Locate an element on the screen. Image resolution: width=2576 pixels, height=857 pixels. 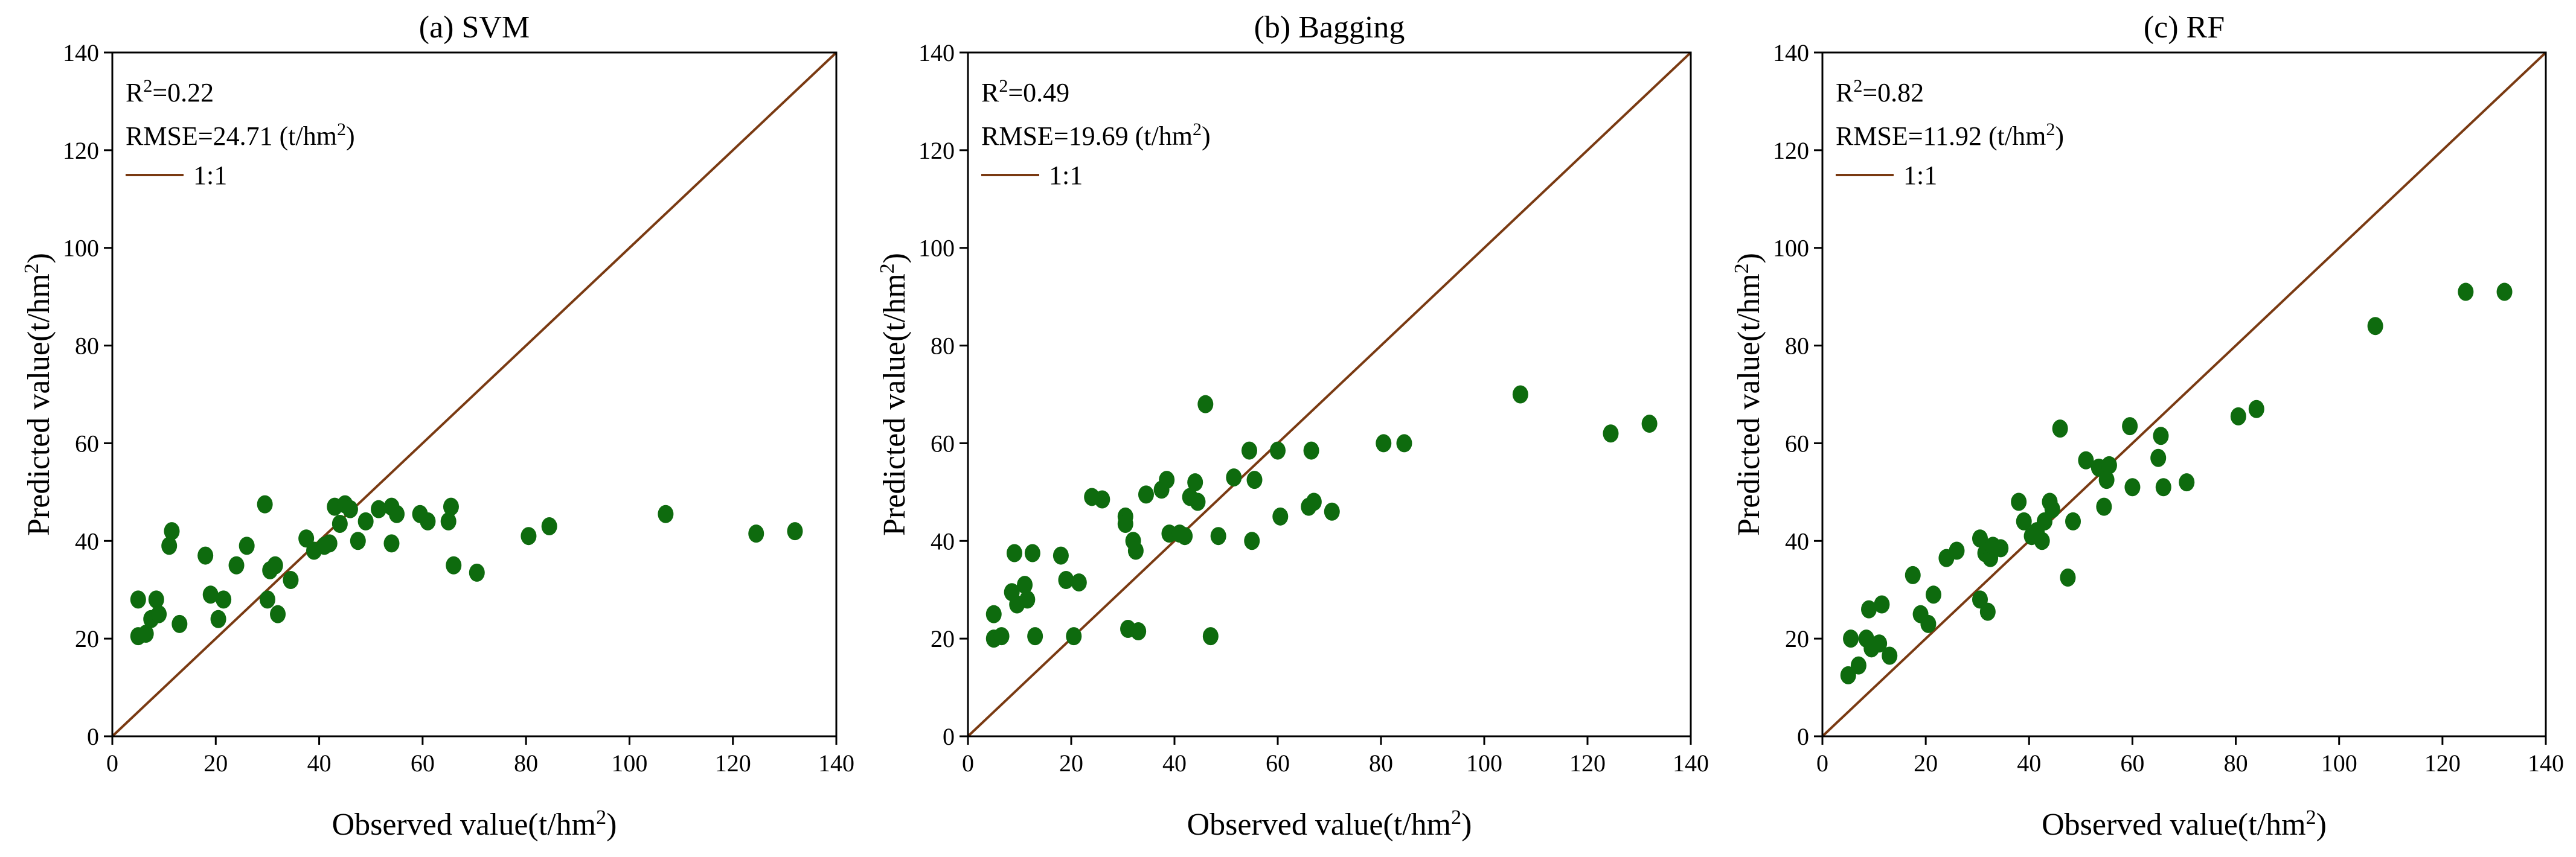
r2-annotation: R2=0.82 is located at coordinates (1880, 91).